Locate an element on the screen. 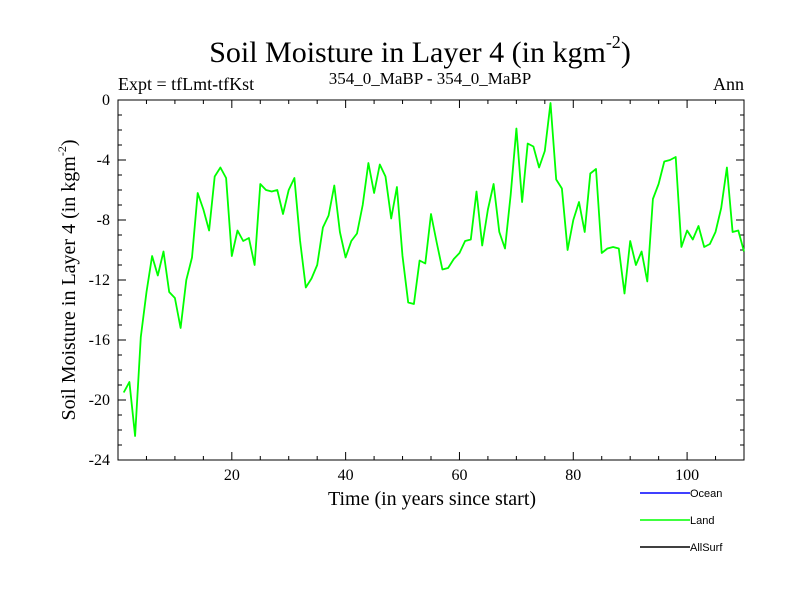 The width and height of the screenshot is (800, 600). y-tick-label: -4 is located at coordinates (103, 160).